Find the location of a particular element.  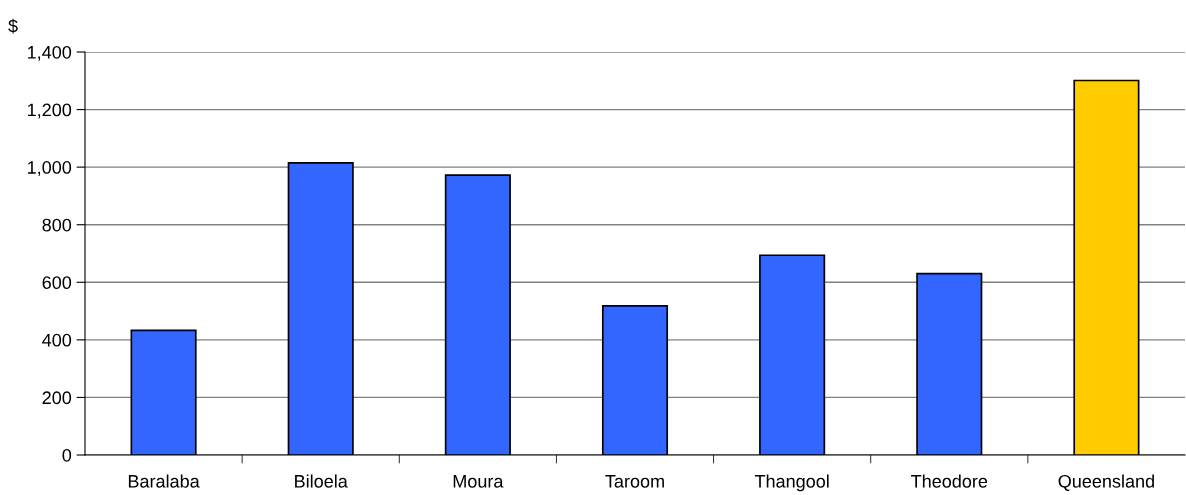

y-tick-label: 800 is located at coordinates (57, 225).